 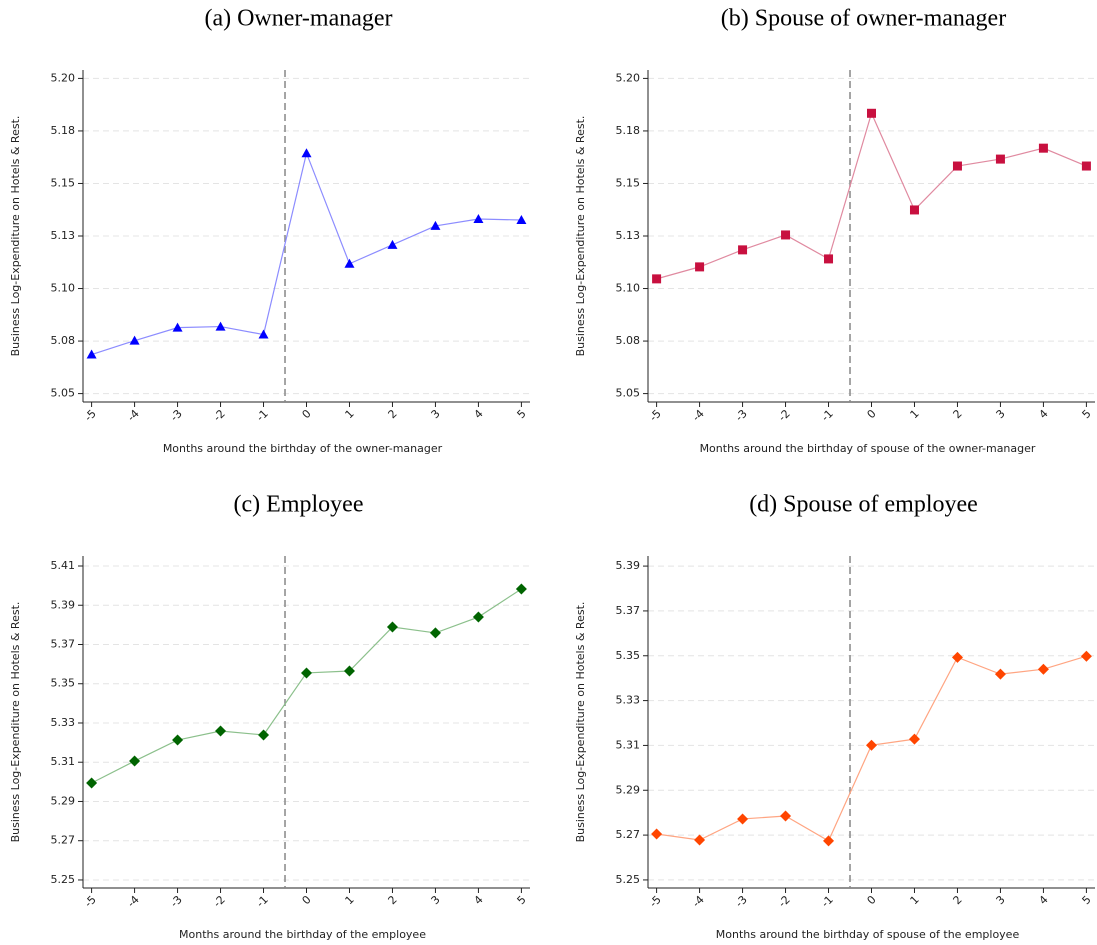 I want to click on y-tick-label: 5.08, so click(x=63, y=340).